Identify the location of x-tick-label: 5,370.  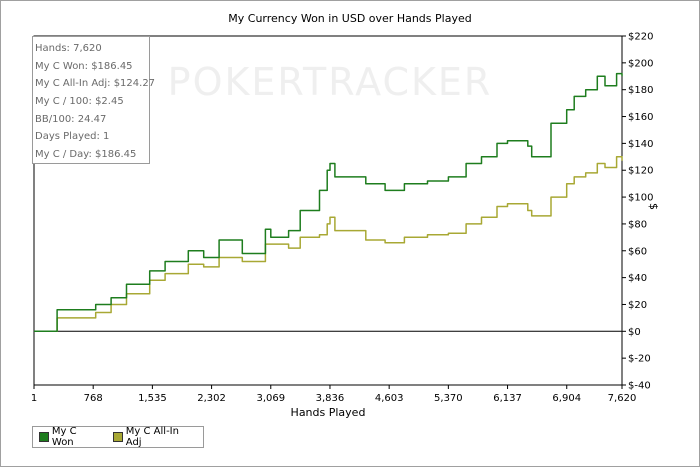
(448, 398).